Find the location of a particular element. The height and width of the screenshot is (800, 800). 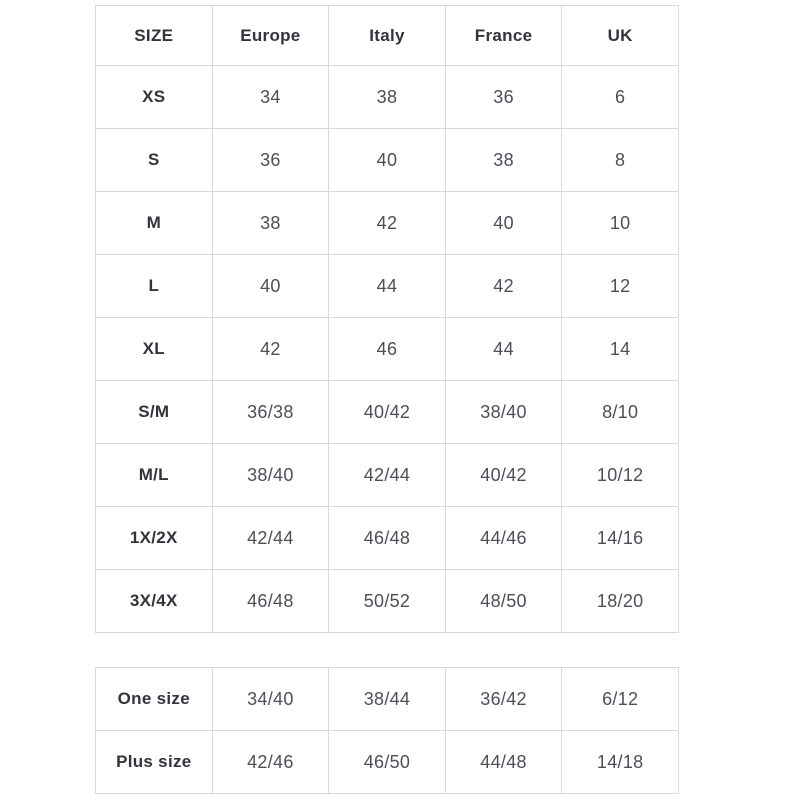

data-cell: 10/12 is located at coordinates (620, 475).